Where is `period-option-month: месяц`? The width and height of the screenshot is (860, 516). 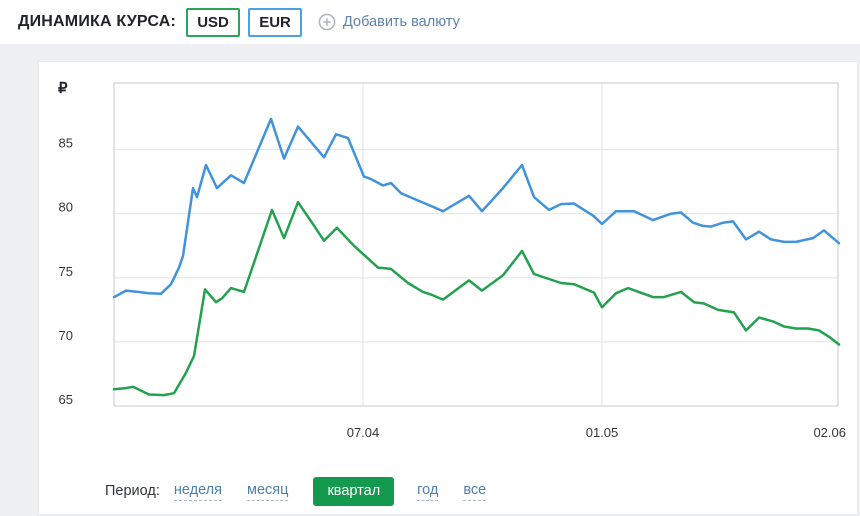
period-option-month: месяц is located at coordinates (268, 491).